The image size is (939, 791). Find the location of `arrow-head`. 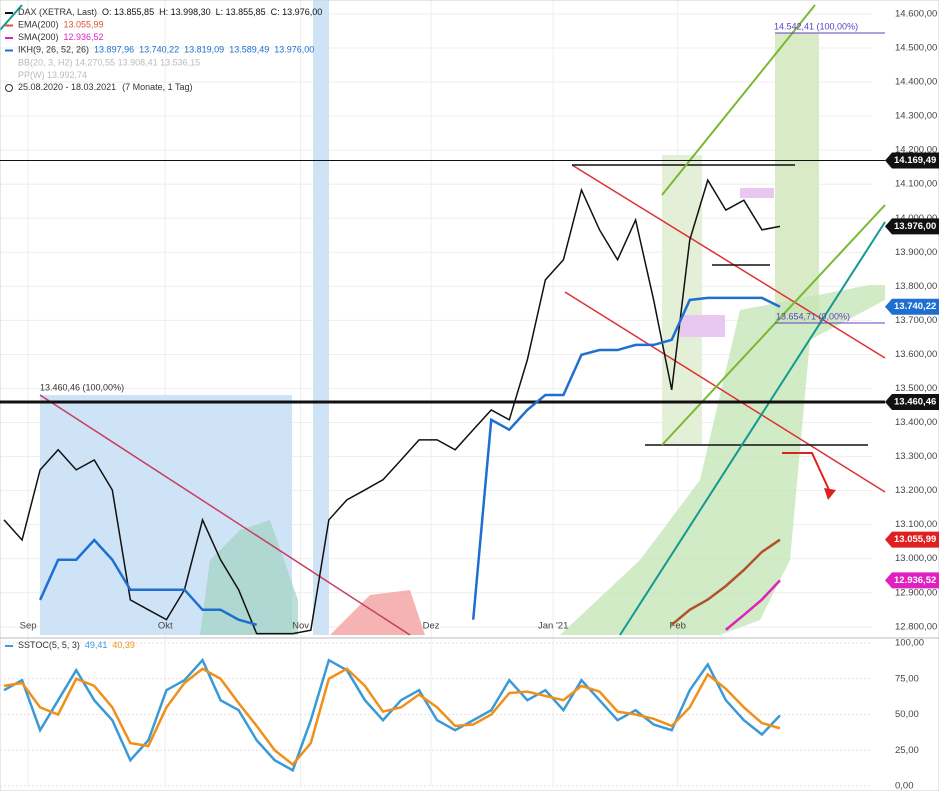

arrow-head is located at coordinates (830, 494).